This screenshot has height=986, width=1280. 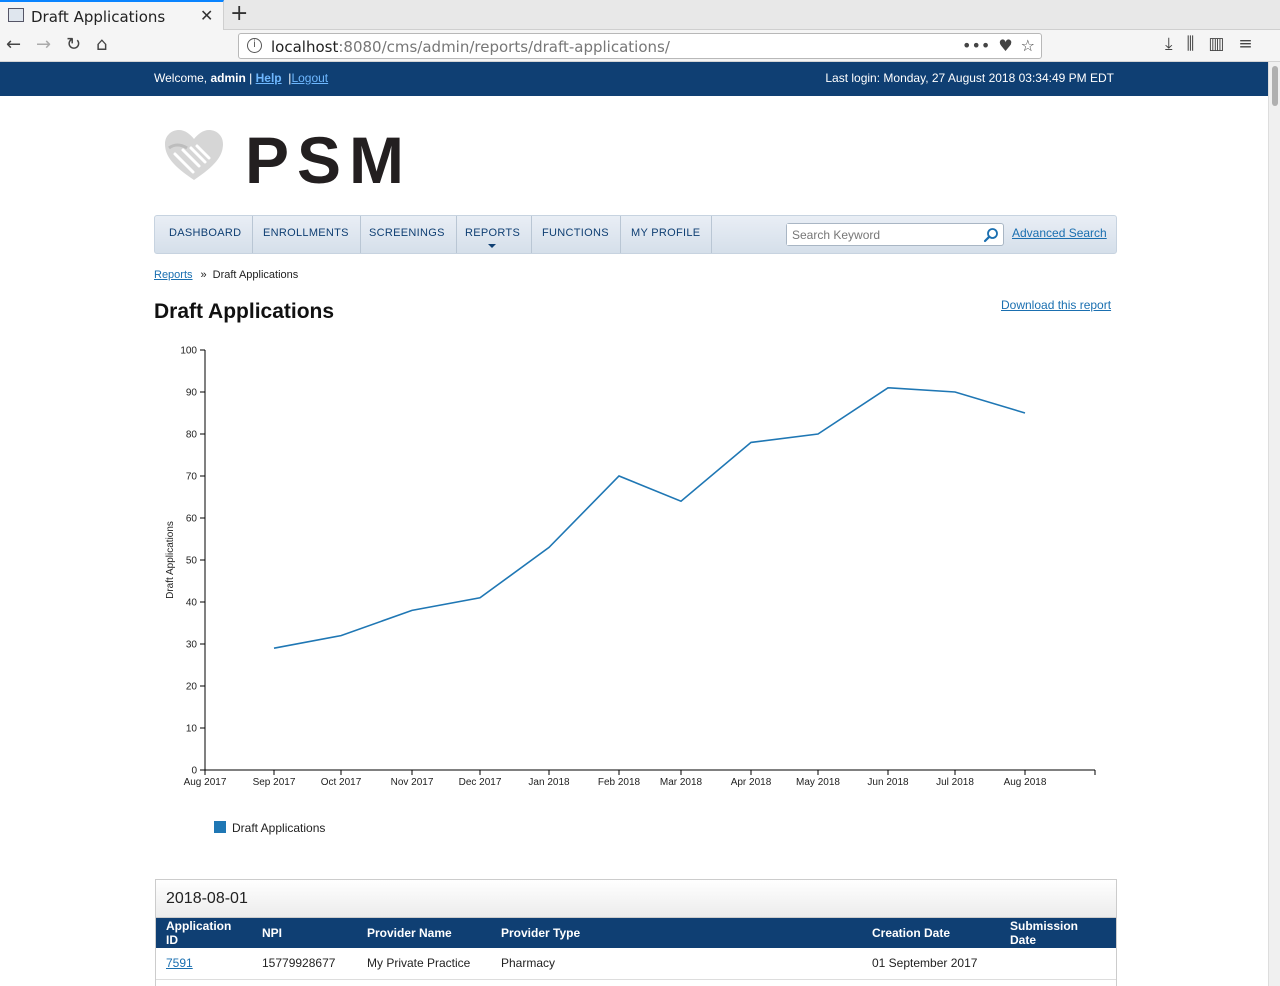 What do you see at coordinates (207, 15) in the screenshot?
I see `close-tab-icon: ✕` at bounding box center [207, 15].